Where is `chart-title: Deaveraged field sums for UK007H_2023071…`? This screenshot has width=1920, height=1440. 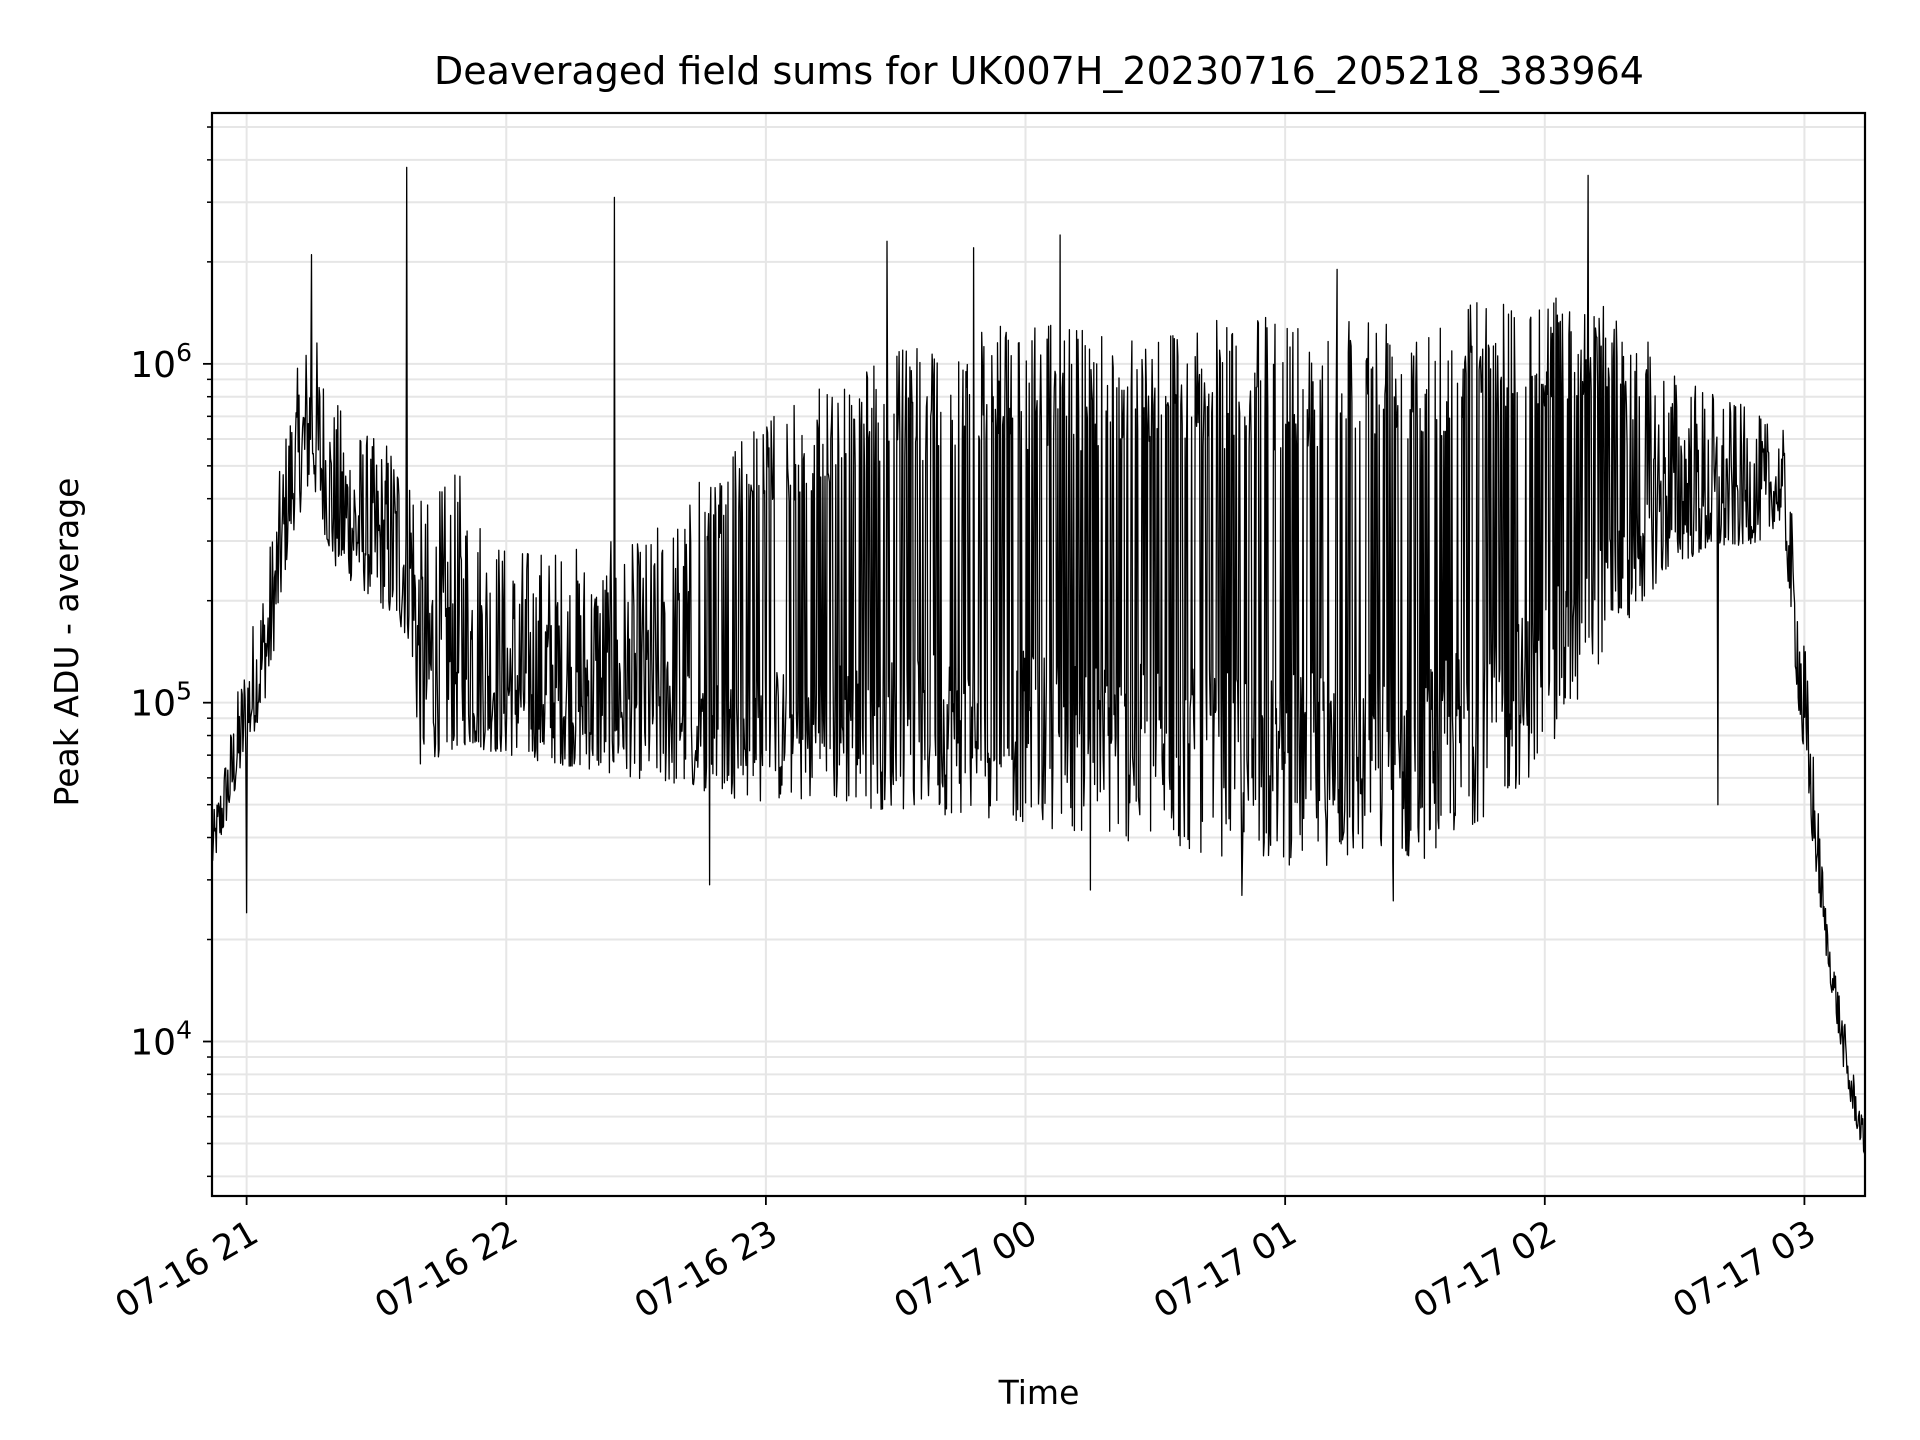
chart-title: Deaveraged field sums for UK007H_2023071… is located at coordinates (1039, 71).